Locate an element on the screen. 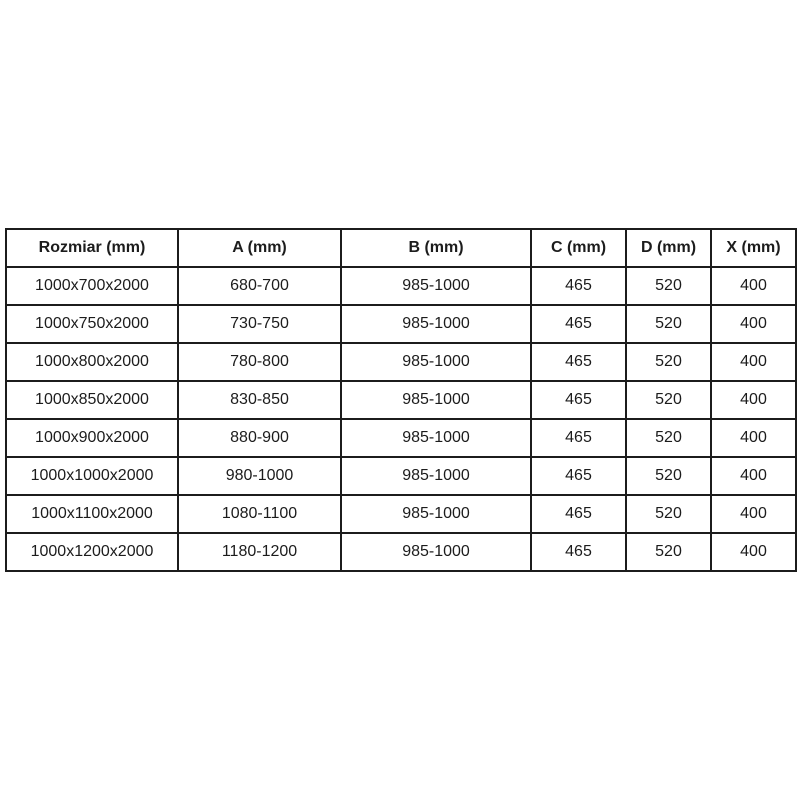 The image size is (800, 800). cell-a: 680-700 is located at coordinates (259, 286).